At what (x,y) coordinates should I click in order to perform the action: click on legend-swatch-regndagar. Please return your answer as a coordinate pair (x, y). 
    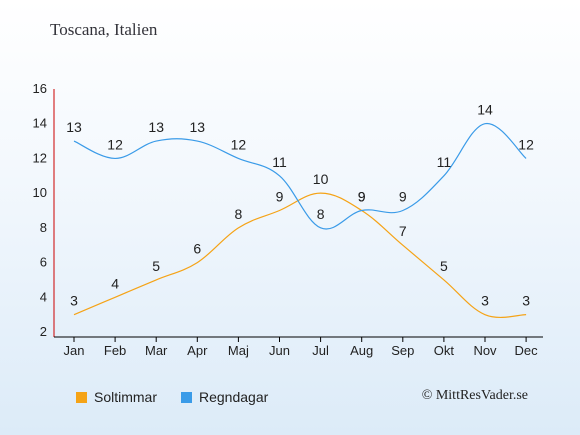
    Looking at the image, I should click on (186, 397).